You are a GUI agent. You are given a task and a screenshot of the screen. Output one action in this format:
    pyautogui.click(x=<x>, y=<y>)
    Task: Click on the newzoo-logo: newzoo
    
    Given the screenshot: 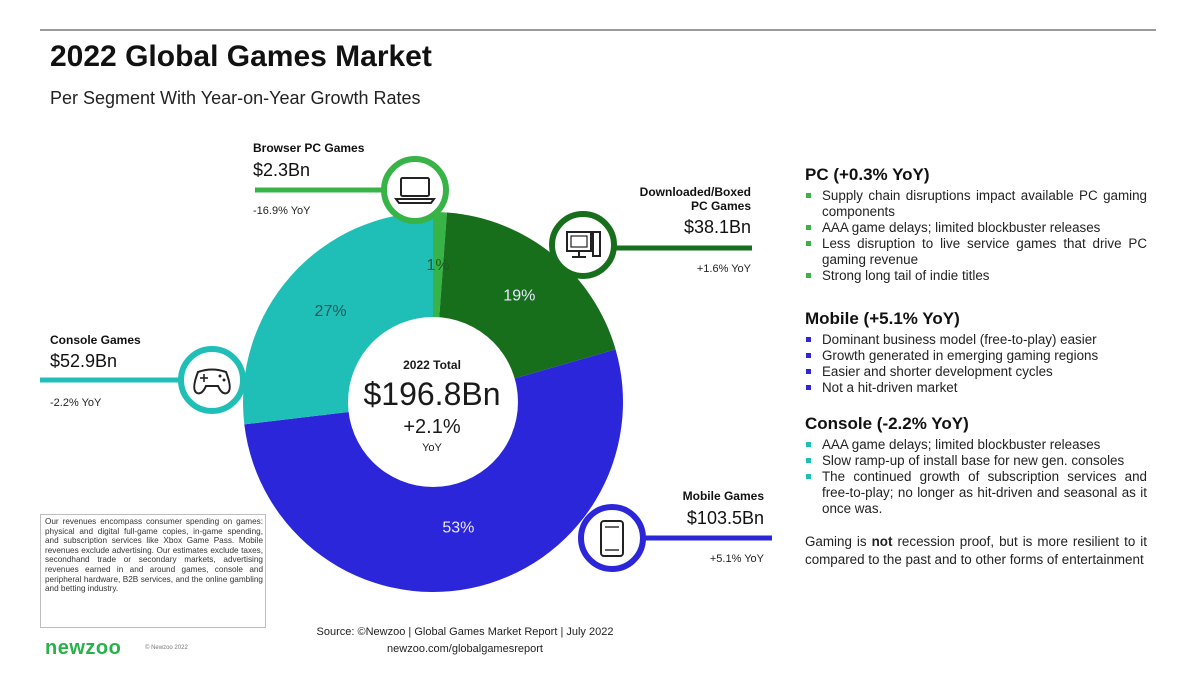 What is the action you would take?
    pyautogui.click(x=83, y=648)
    